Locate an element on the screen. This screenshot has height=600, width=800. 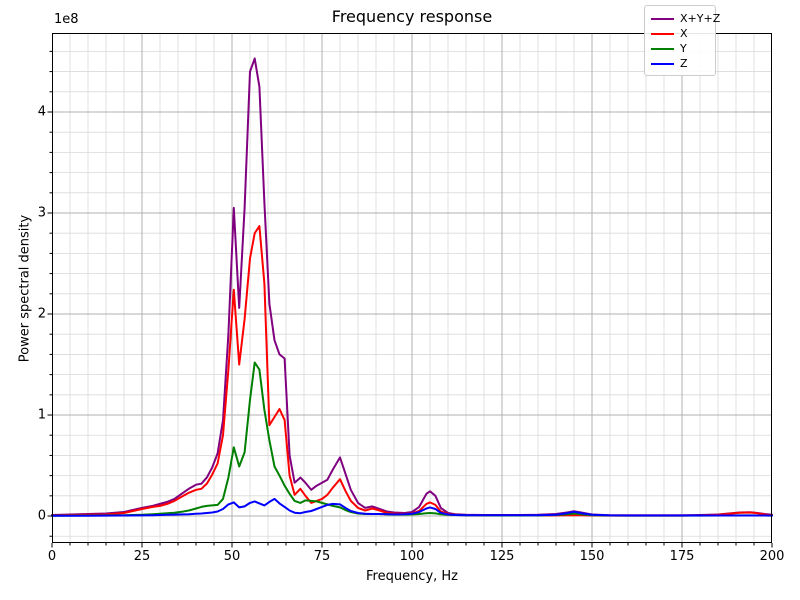
legend-item-z: Z is located at coordinates (680, 63).